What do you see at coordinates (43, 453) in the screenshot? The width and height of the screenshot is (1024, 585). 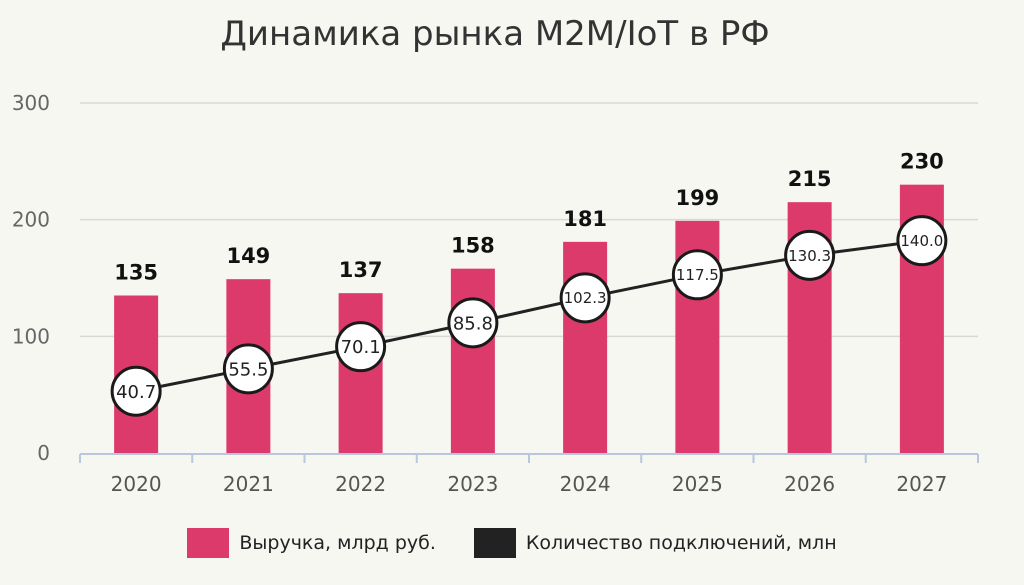 I see `y-tick-label: 0` at bounding box center [43, 453].